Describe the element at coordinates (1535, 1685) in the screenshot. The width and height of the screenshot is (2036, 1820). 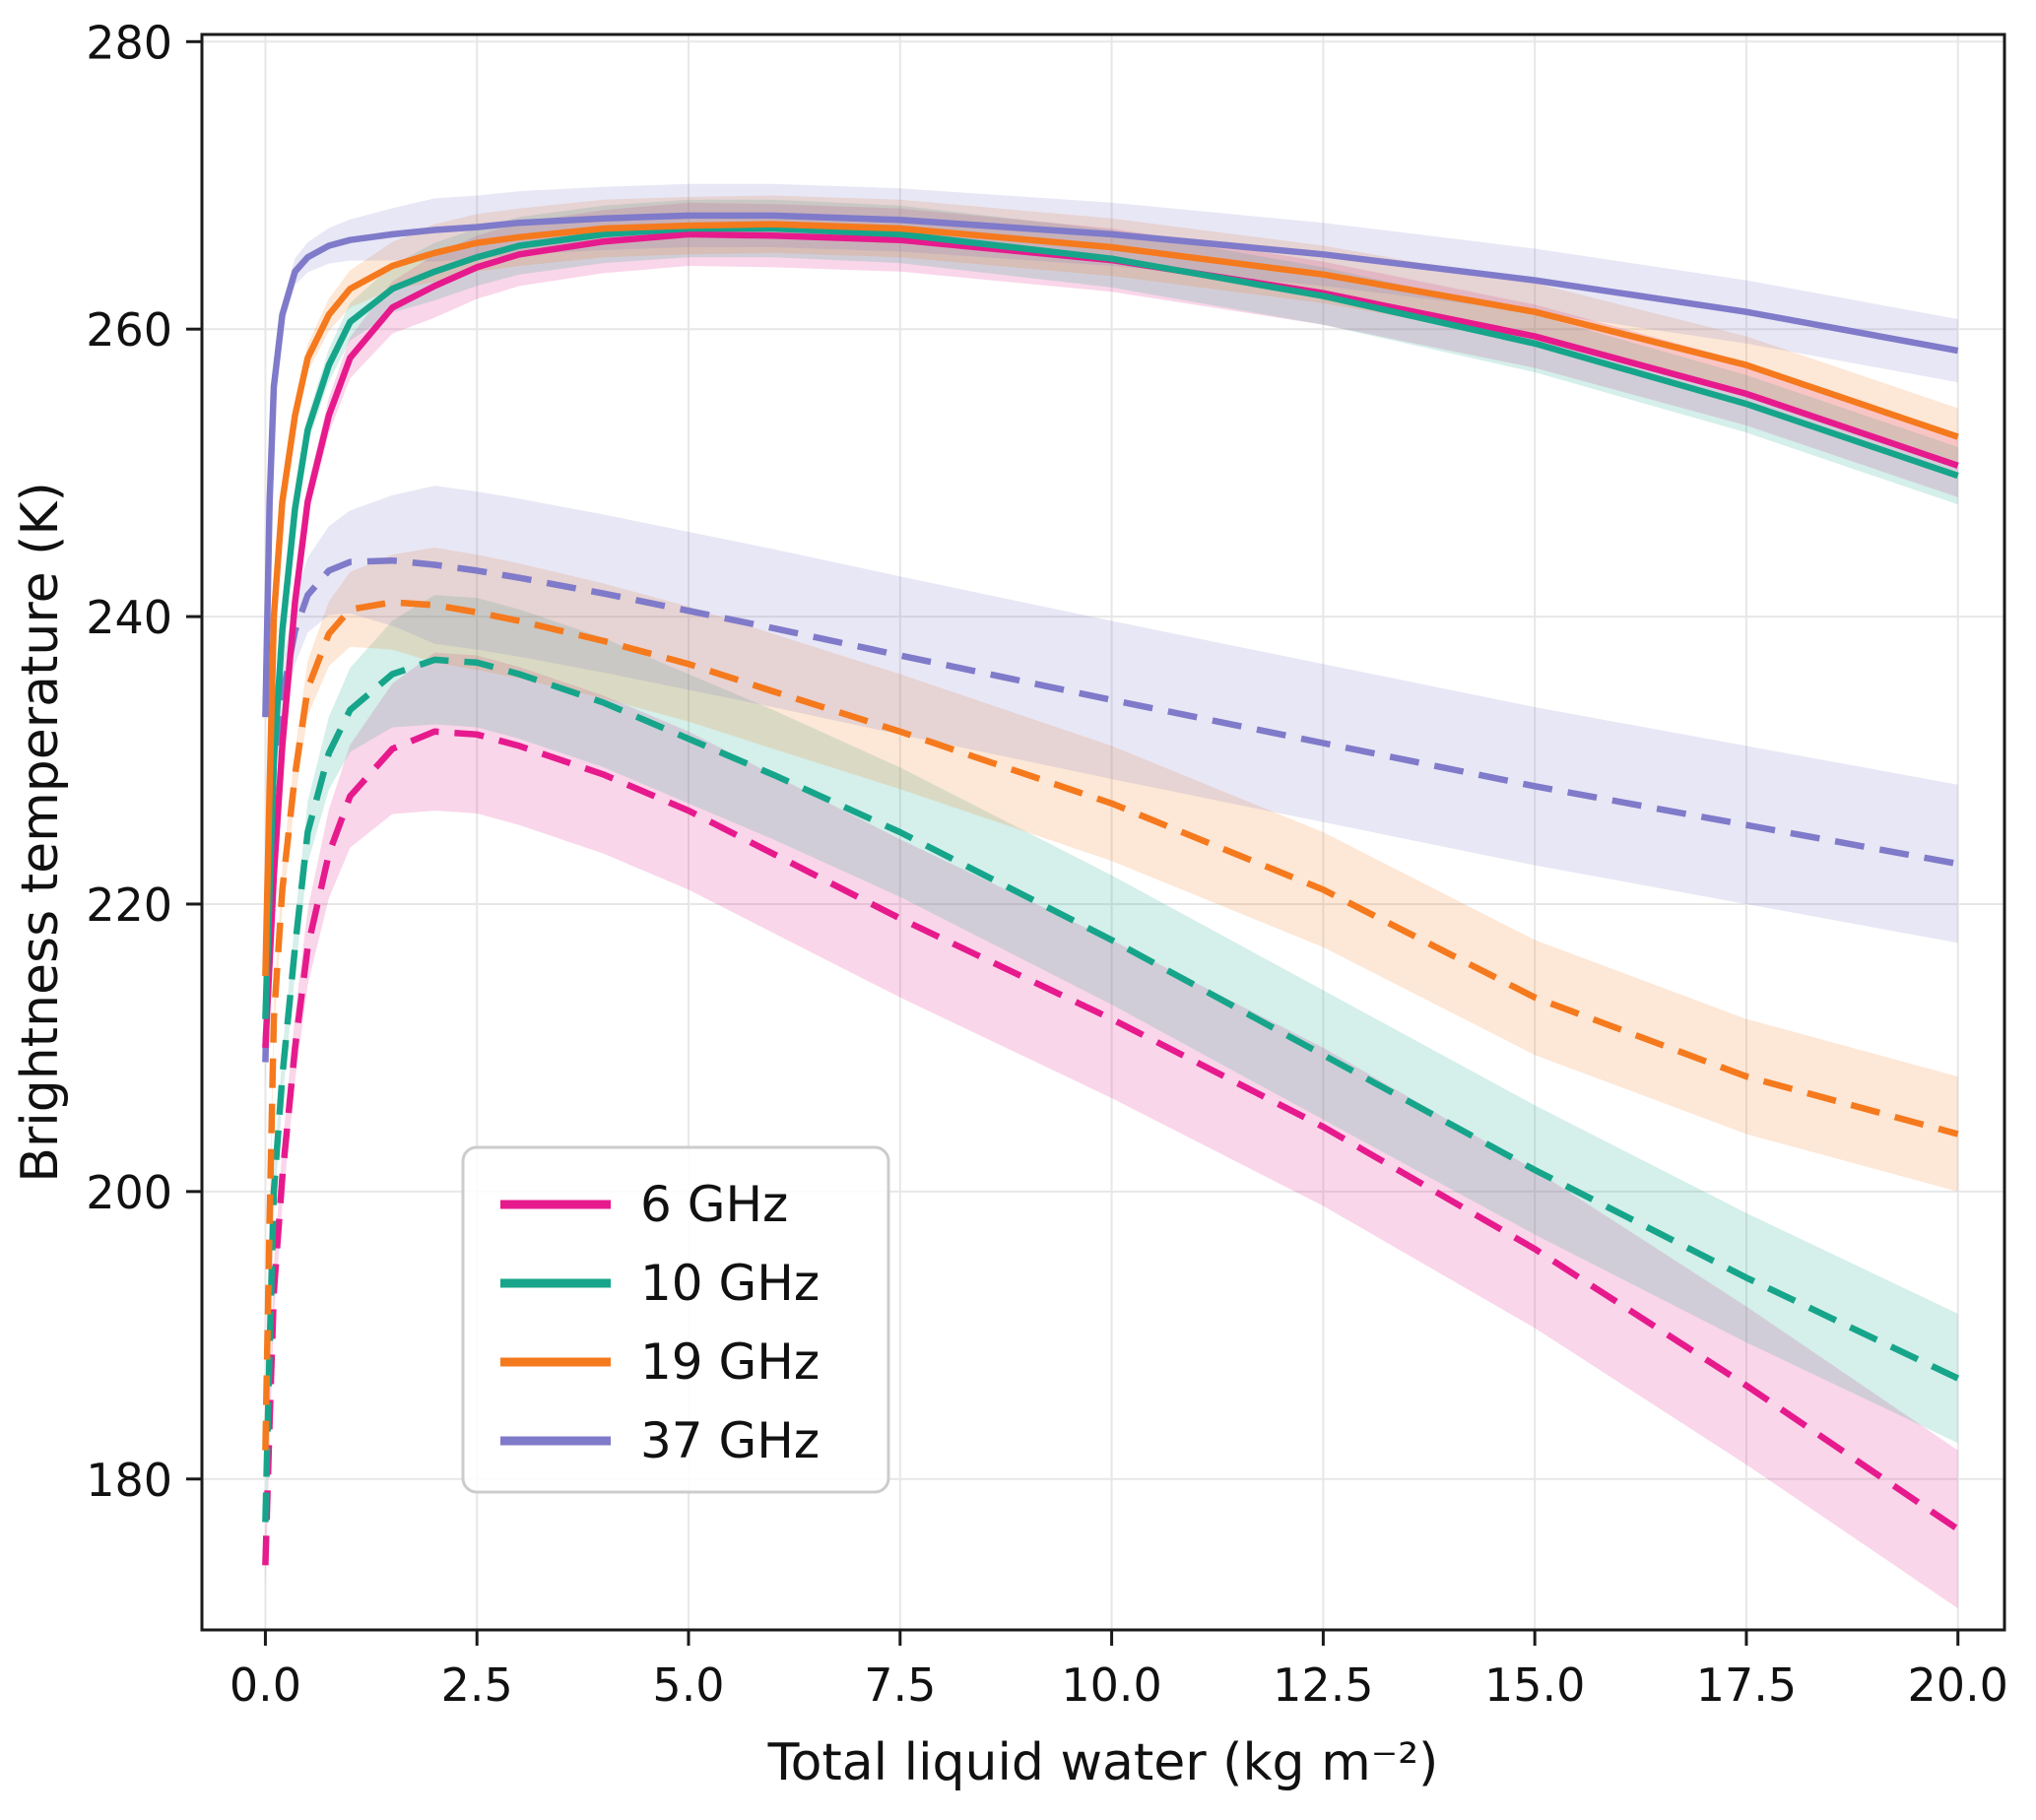
I see `x-tick-label: 15.0` at that location.